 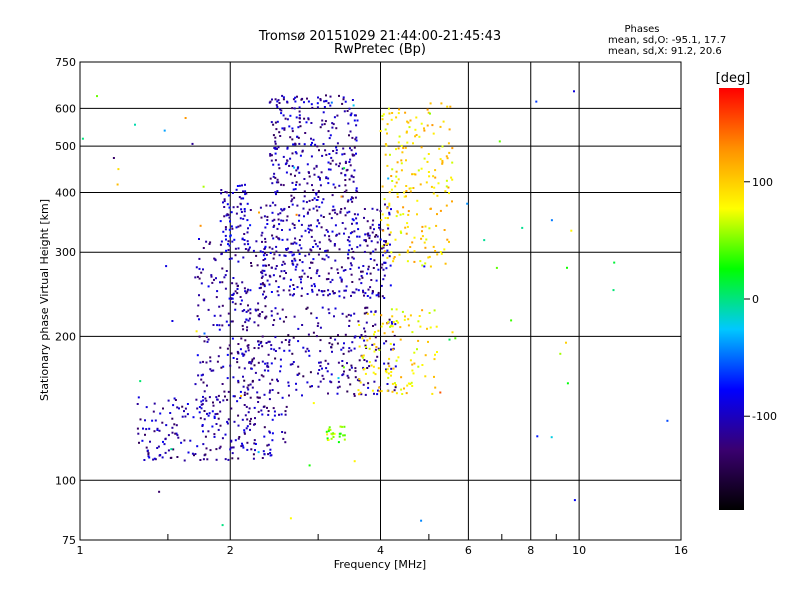 I want to click on y-tick-label: 300, so click(x=65, y=252).